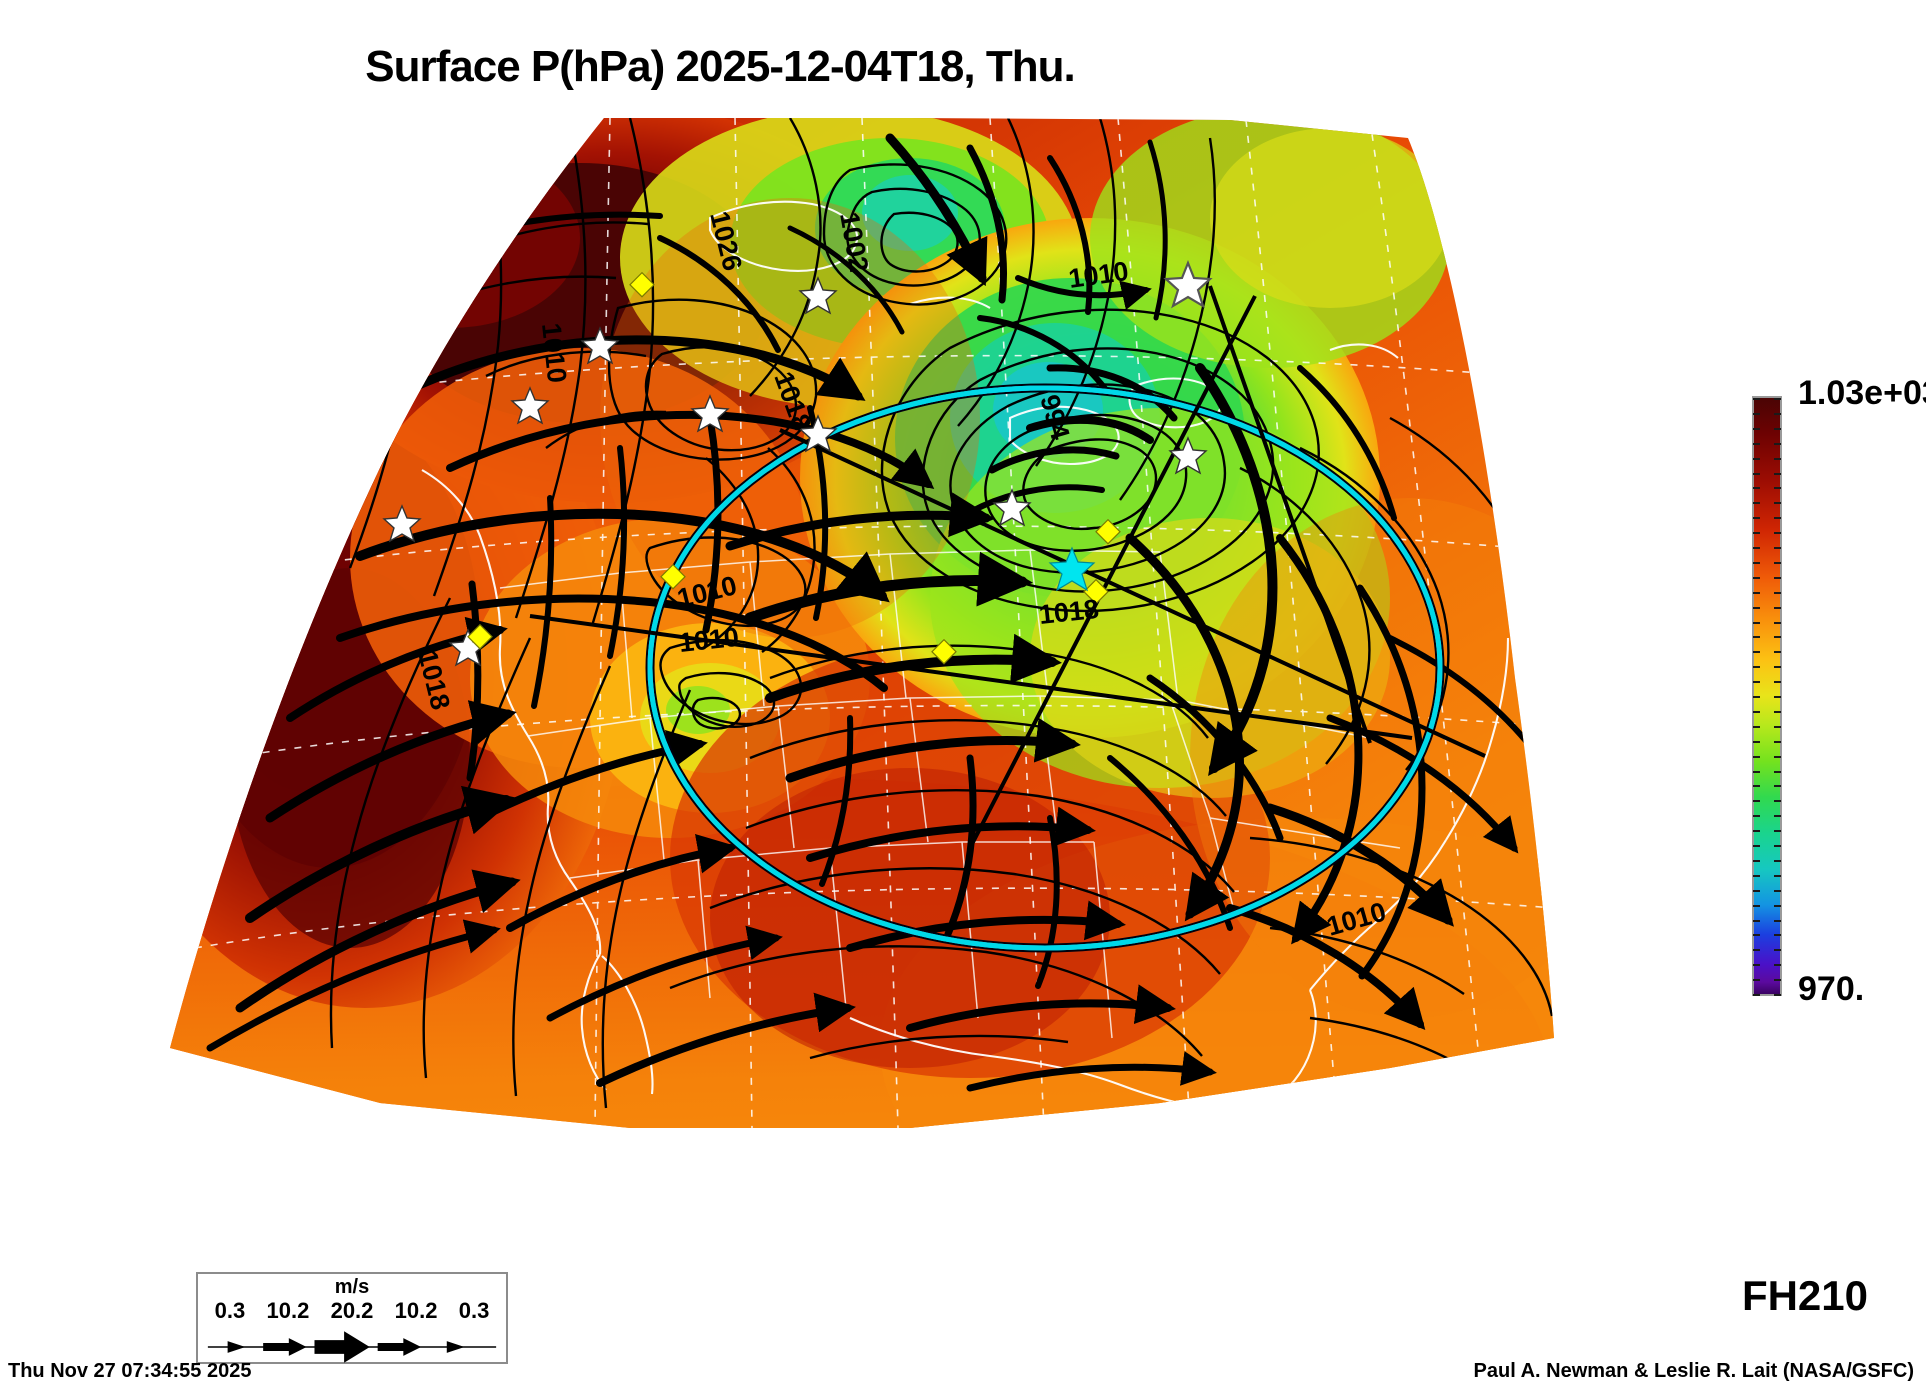  What do you see at coordinates (1862, 393) in the screenshot?
I see `colorbar-max-label: 1.03e+03` at bounding box center [1862, 393].